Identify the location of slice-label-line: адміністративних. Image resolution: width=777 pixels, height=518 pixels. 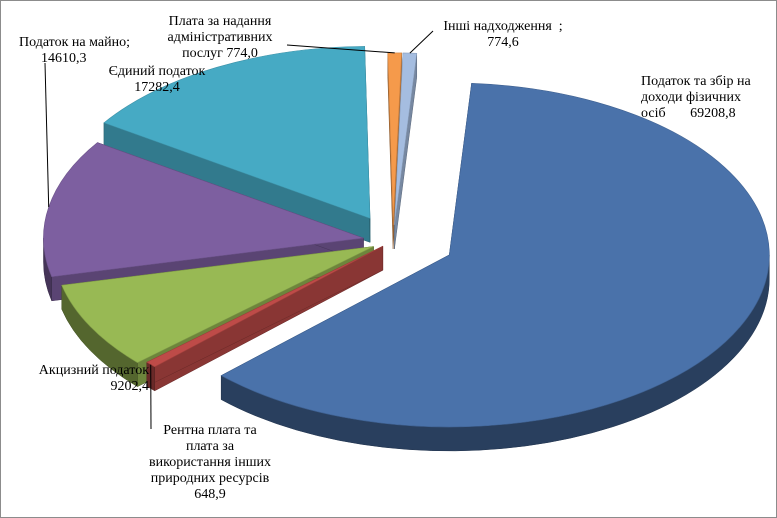
(220, 37).